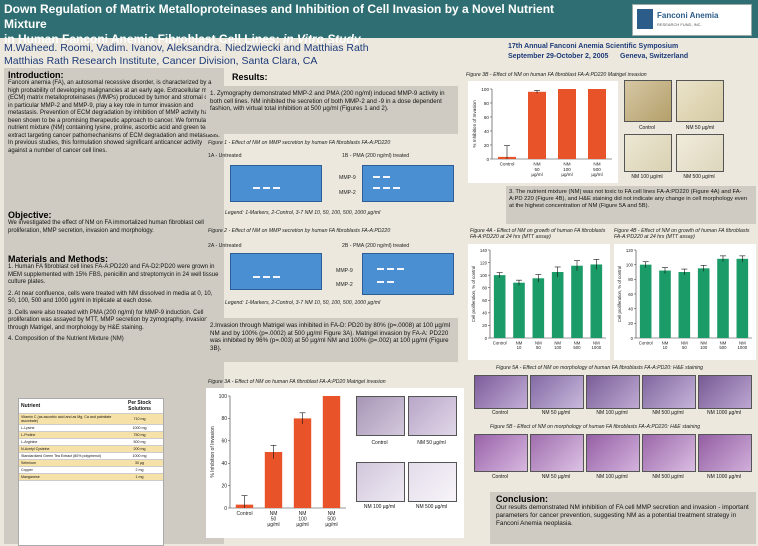 Image resolution: width=758 pixels, height=546 pixels. Describe the element at coordinates (332, 110) in the screenshot. I see `results-p1-box` at that location.